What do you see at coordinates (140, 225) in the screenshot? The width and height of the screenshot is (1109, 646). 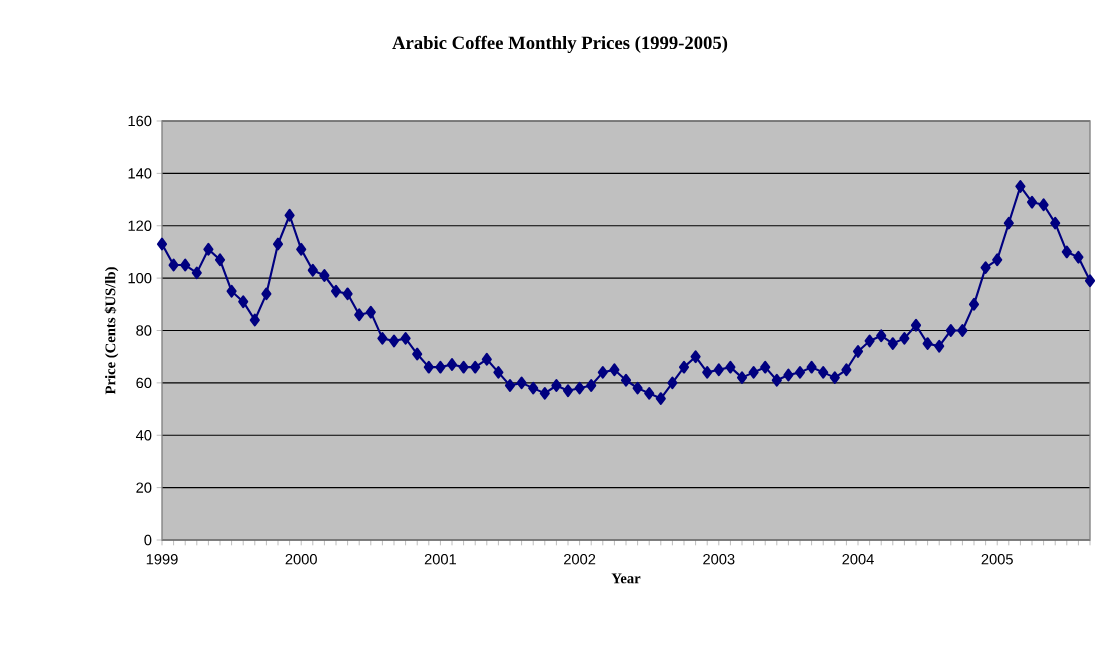 I see `y-tick-label: 120` at bounding box center [140, 225].